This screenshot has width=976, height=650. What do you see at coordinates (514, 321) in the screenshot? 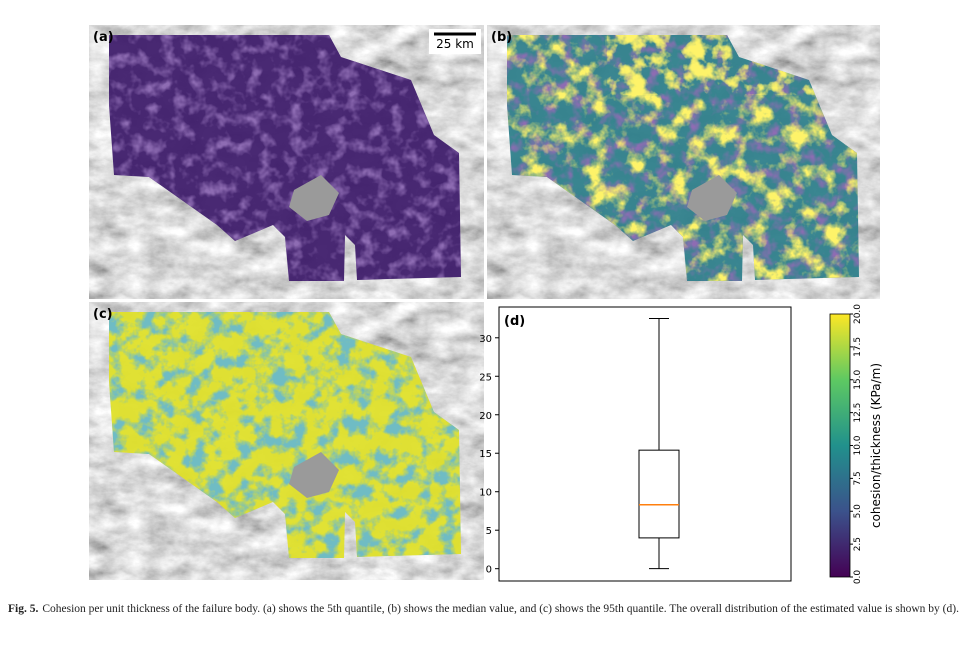
I see `panel-label: (d)` at bounding box center [514, 321].